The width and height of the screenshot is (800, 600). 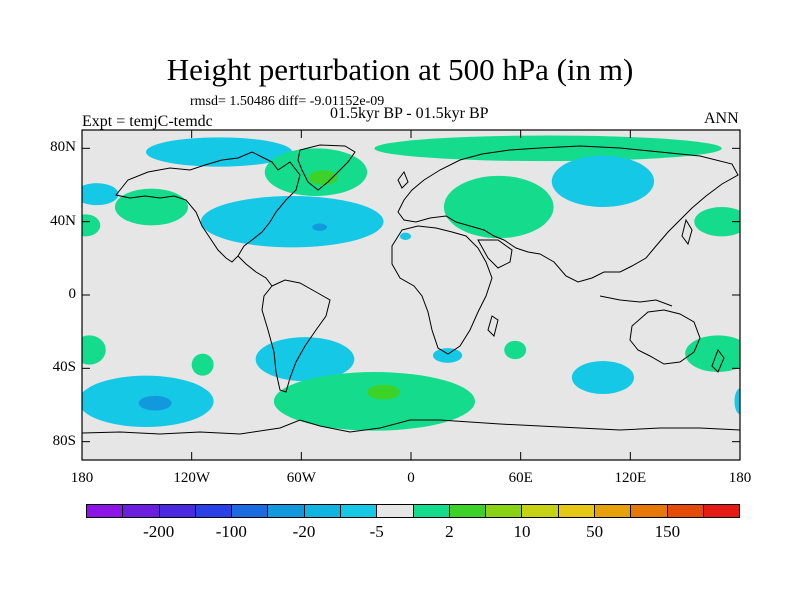 I want to click on anomaly-south-america-negative, so click(x=305, y=359).